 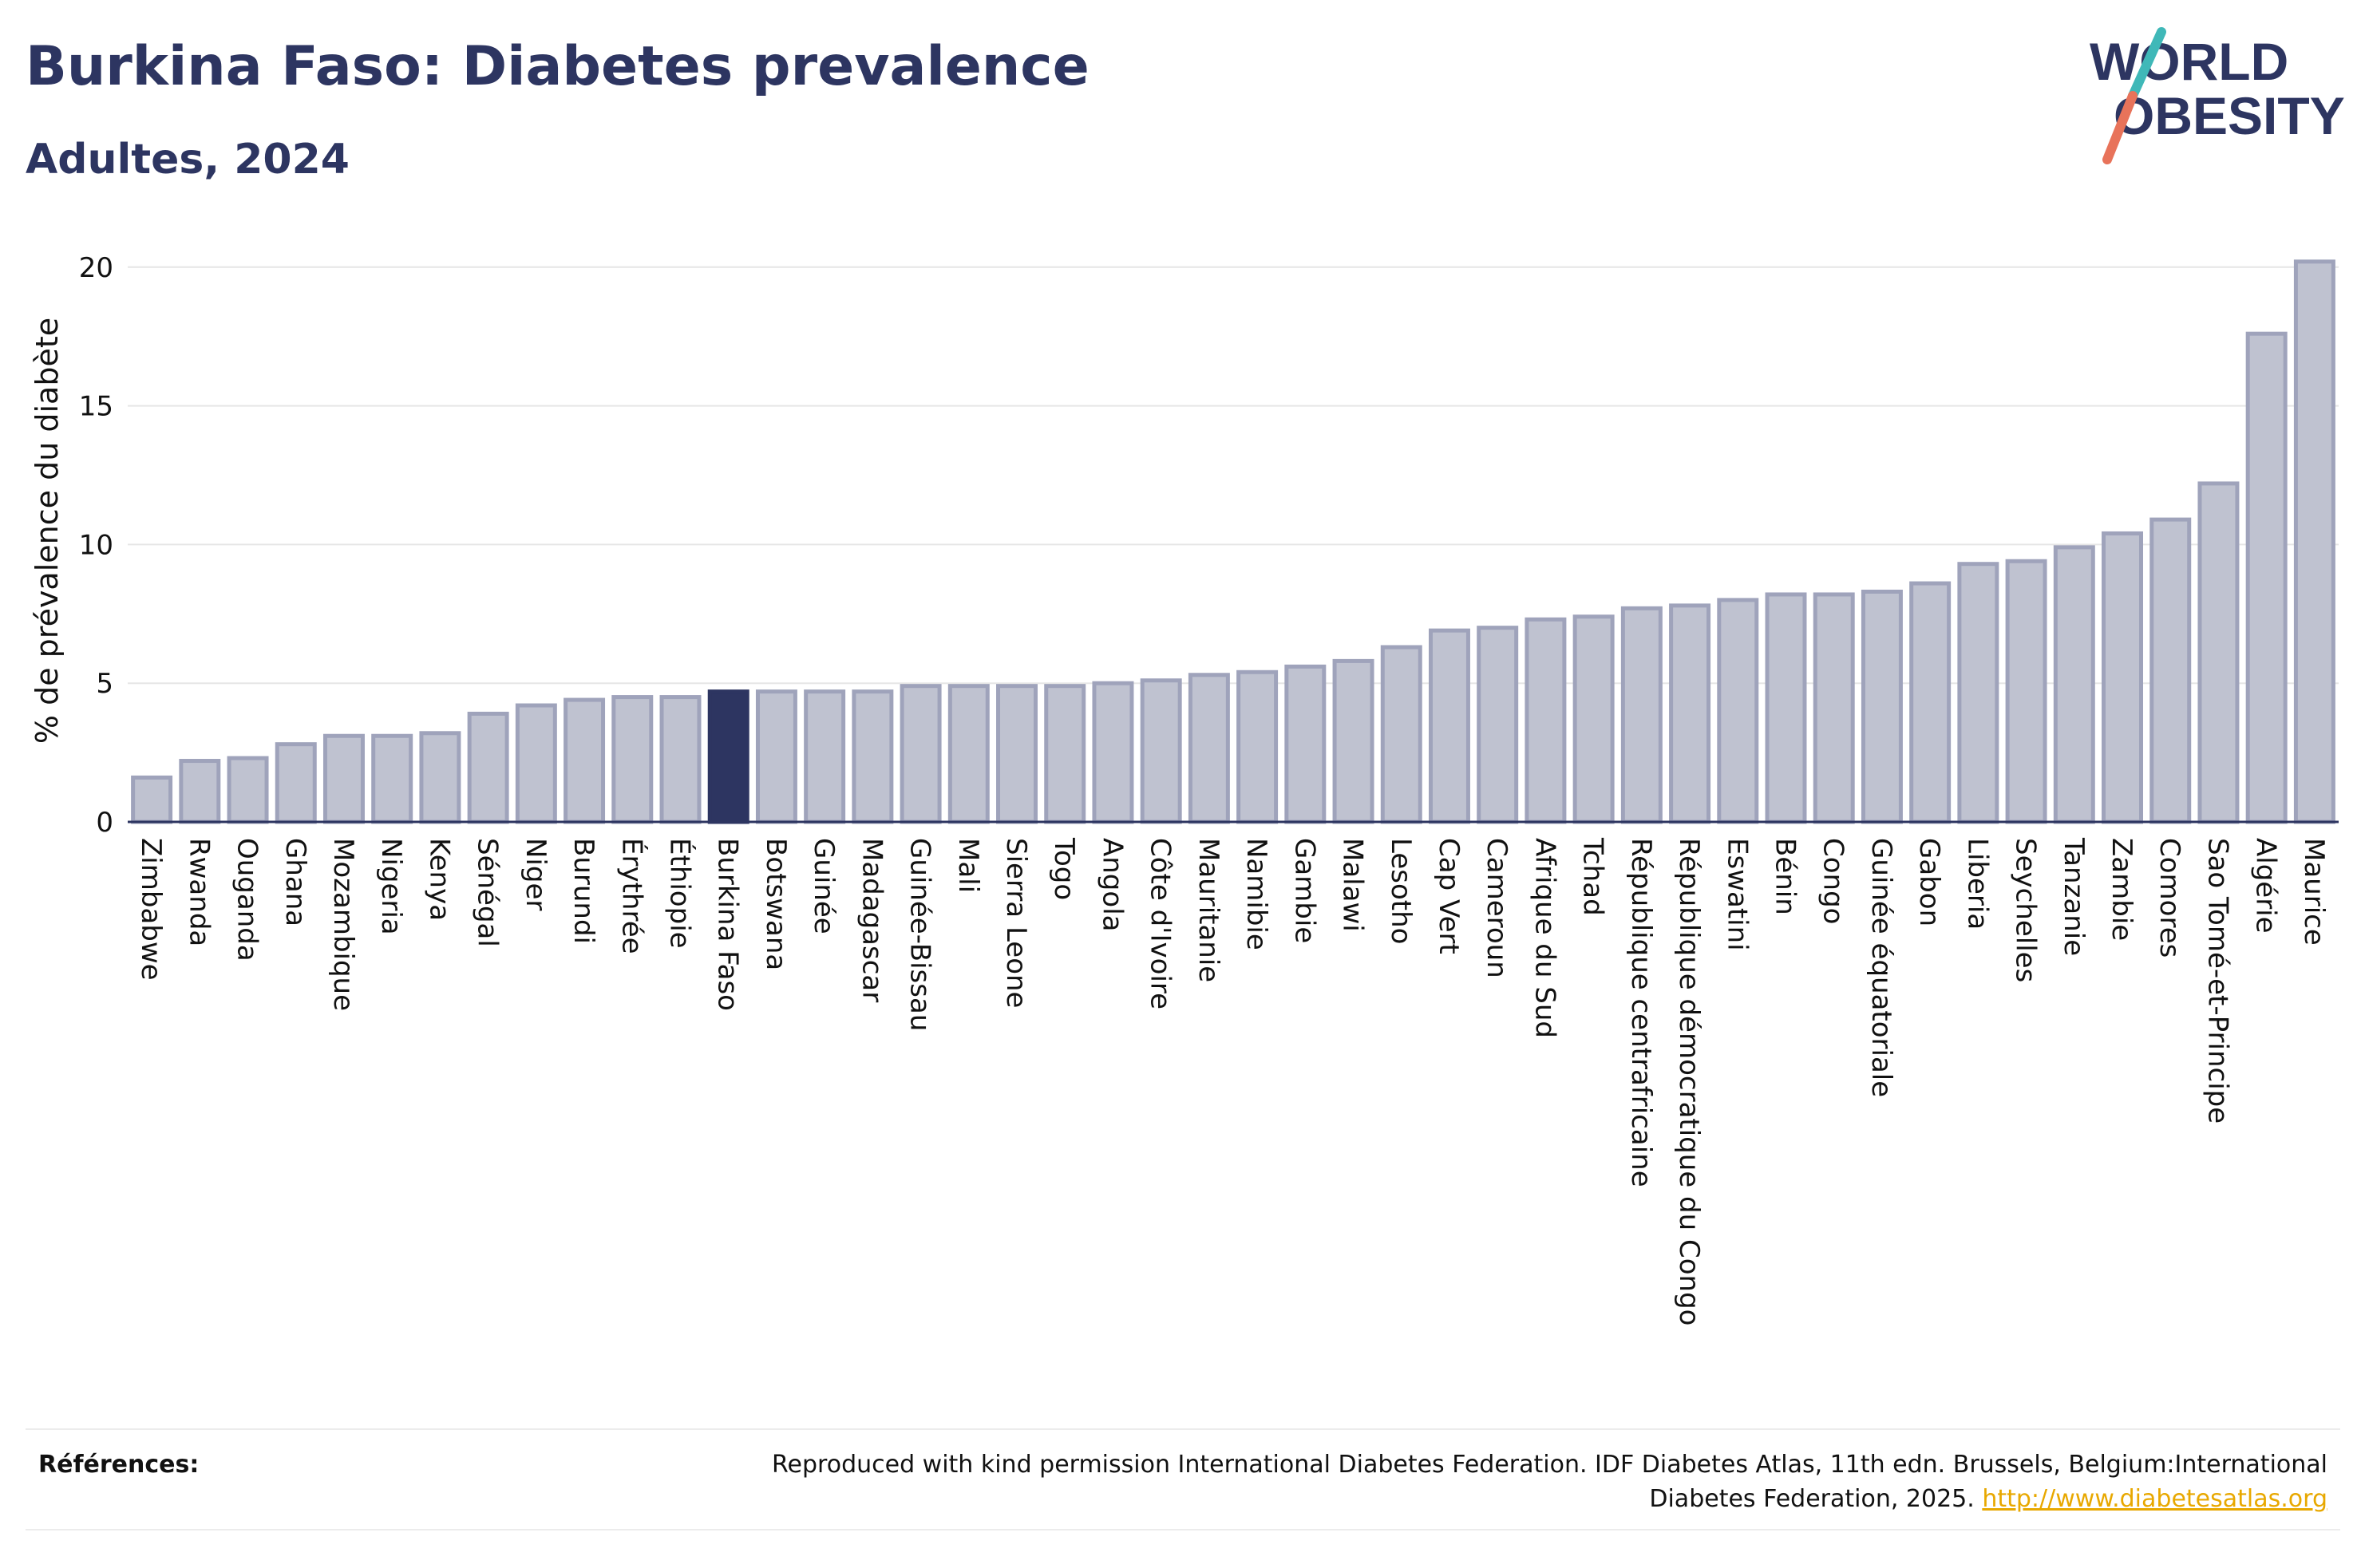 What do you see at coordinates (2154, 1499) in the screenshot?
I see `references-link: http://www.diabetesatlas.org` at bounding box center [2154, 1499].